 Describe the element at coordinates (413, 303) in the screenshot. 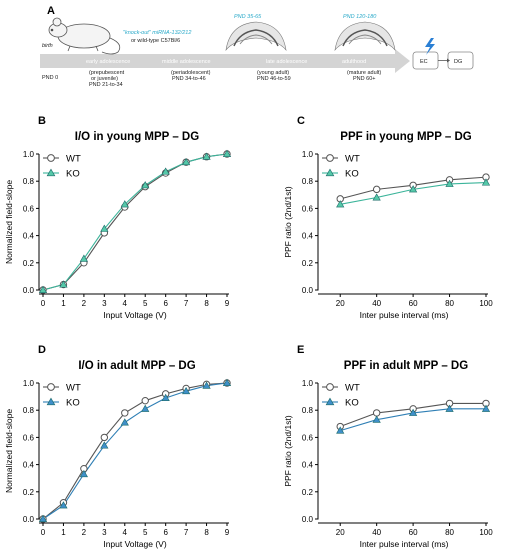

I see `panel-c-xtick-label: 60` at that location.